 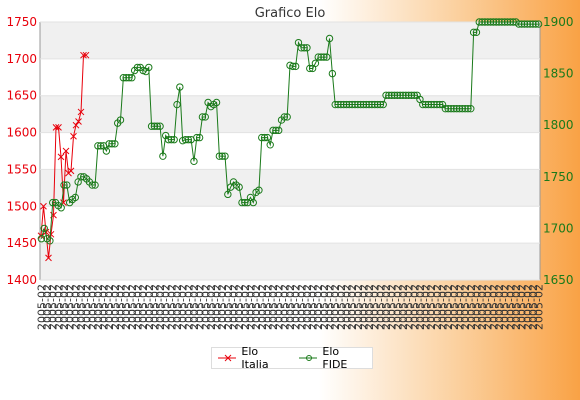 I want to click on left-tick-label: 1750, so click(x=21, y=22).